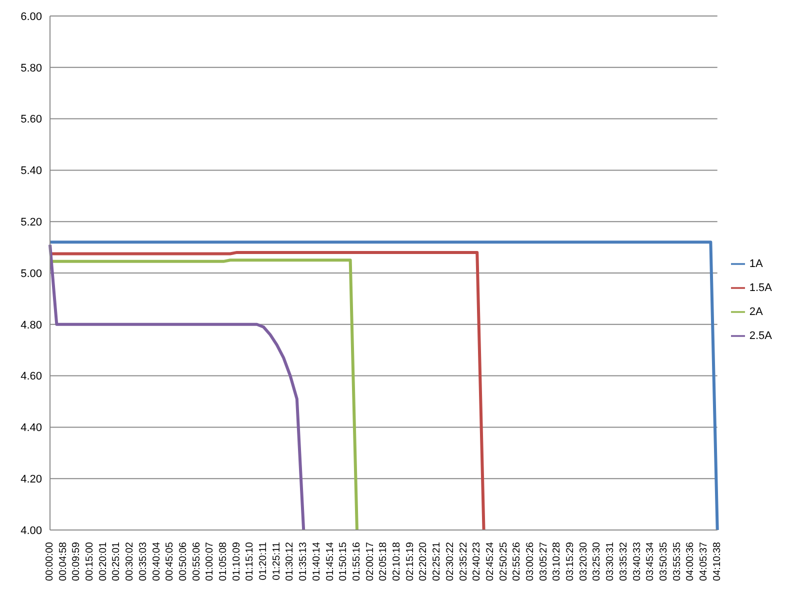 The height and width of the screenshot is (600, 800). What do you see at coordinates (344, 561) in the screenshot?
I see `x-tick-label: 01:50:15` at bounding box center [344, 561].